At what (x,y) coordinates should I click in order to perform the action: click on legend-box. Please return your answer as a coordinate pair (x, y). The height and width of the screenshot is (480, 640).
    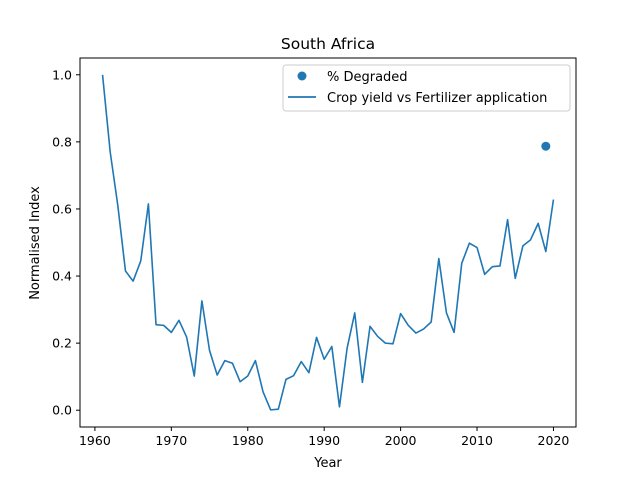
    Looking at the image, I should click on (426, 88).